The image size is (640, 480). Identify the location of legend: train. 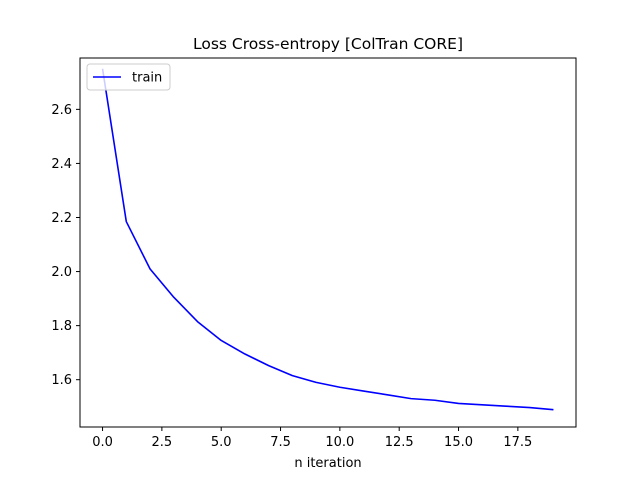
(128, 77).